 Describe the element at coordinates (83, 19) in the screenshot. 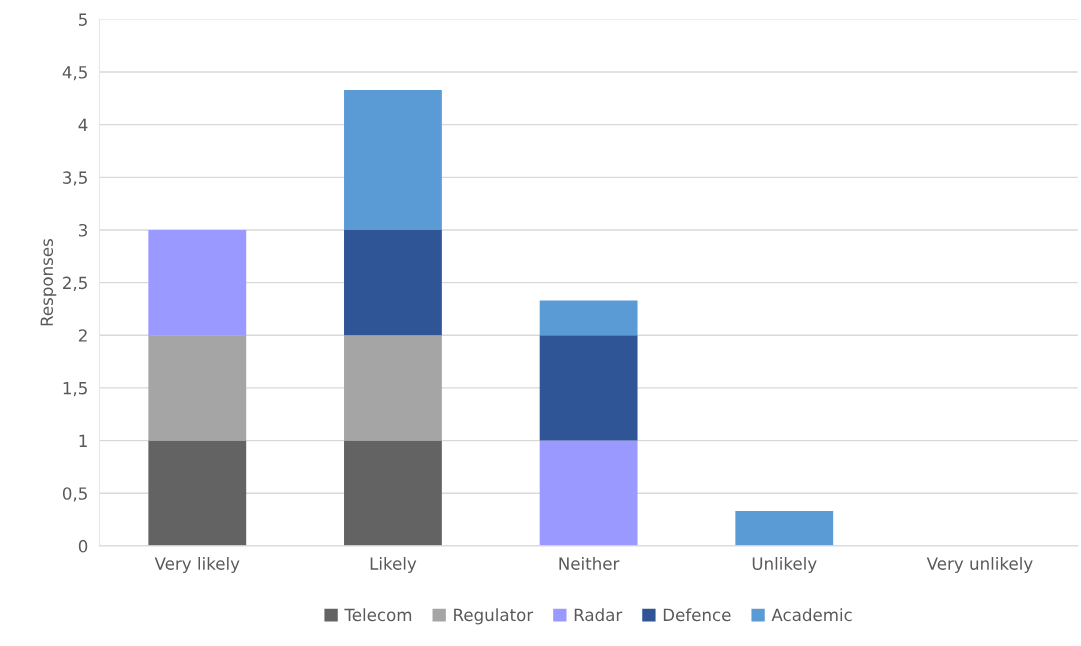

I see `y-tick-label: 5` at that location.